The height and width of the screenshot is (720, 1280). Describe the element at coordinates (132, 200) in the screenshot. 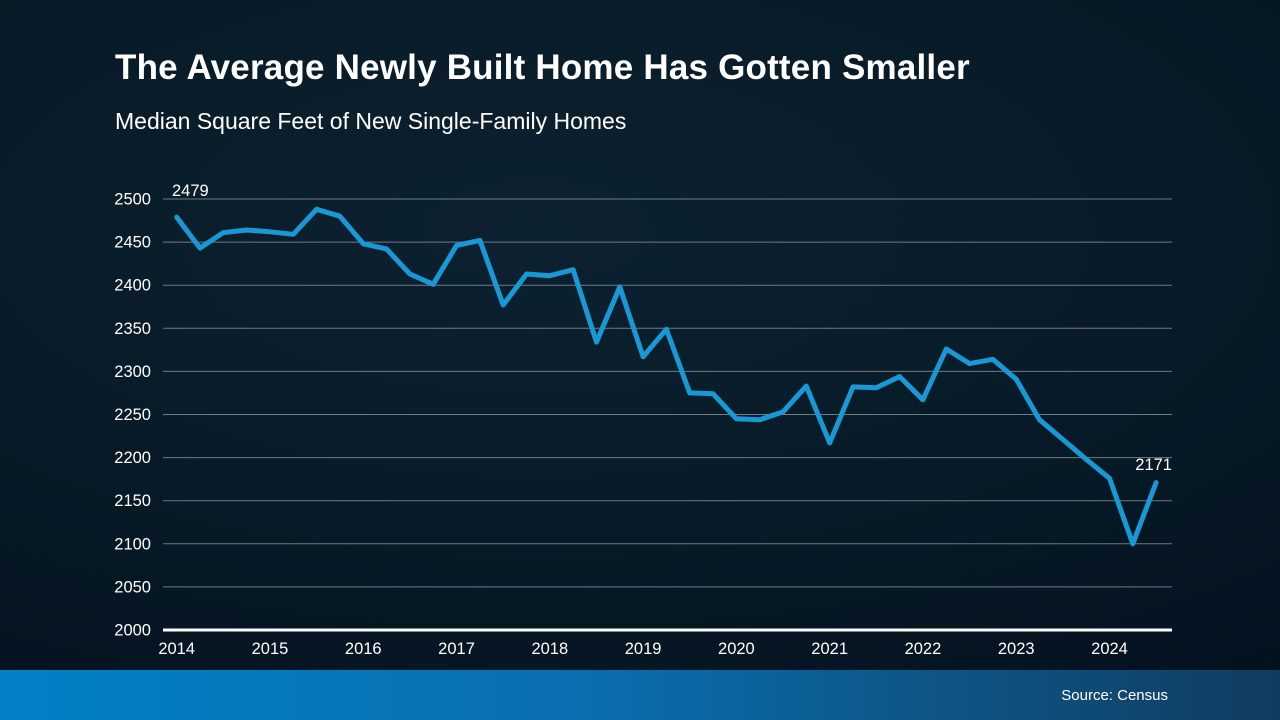

I see `y-tick-label: 2500` at that location.